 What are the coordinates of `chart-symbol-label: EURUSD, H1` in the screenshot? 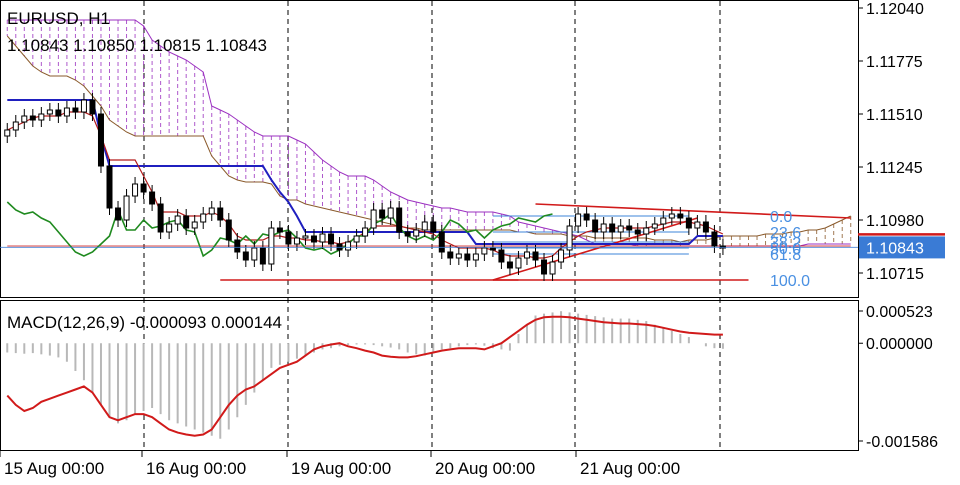 It's located at (58, 18).